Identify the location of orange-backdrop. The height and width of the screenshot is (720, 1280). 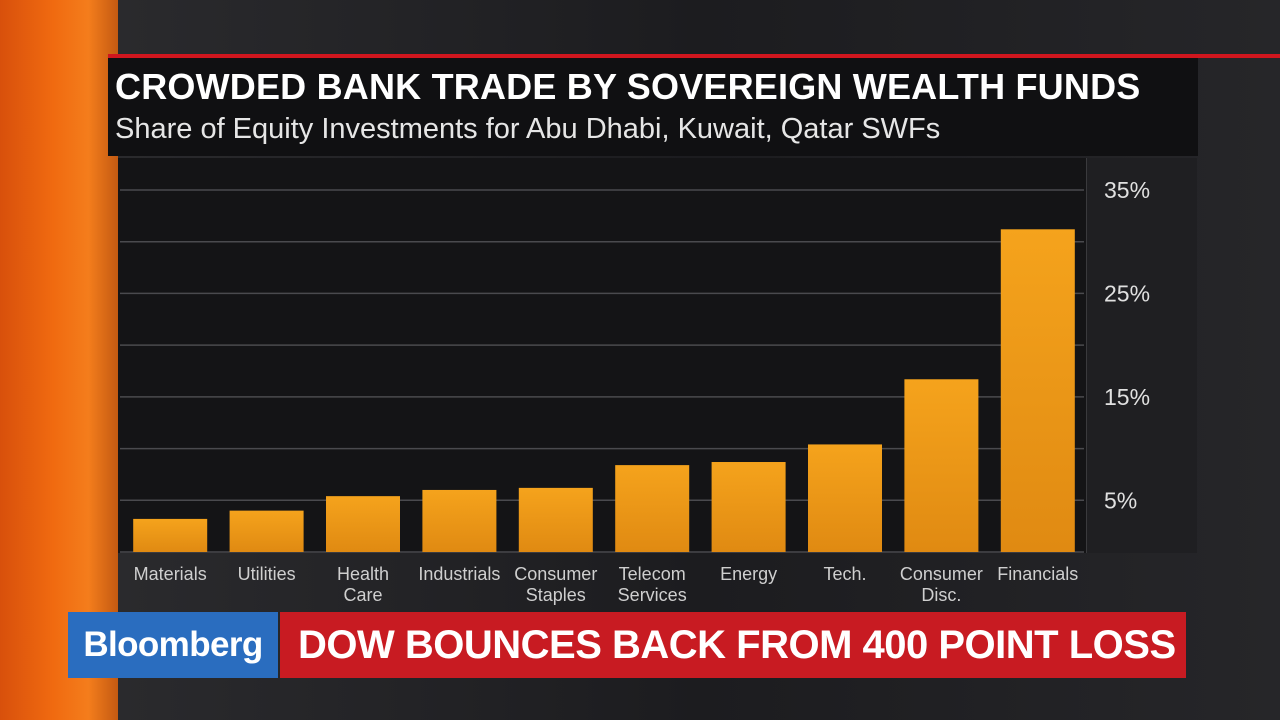
(59, 360).